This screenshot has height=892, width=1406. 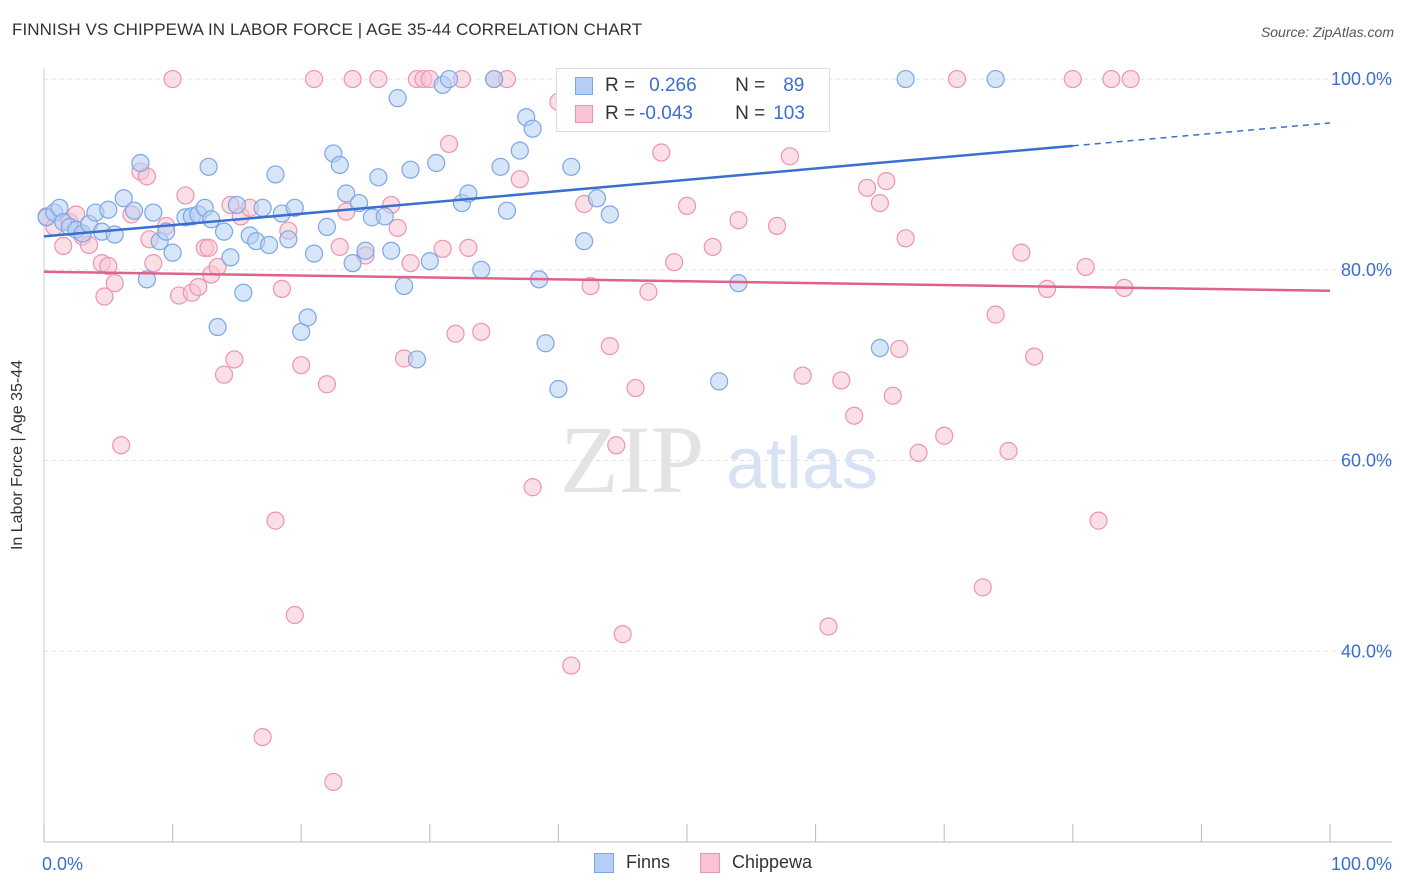 I want to click on series-legend: Finns Chippewa, so click(x=703, y=862).